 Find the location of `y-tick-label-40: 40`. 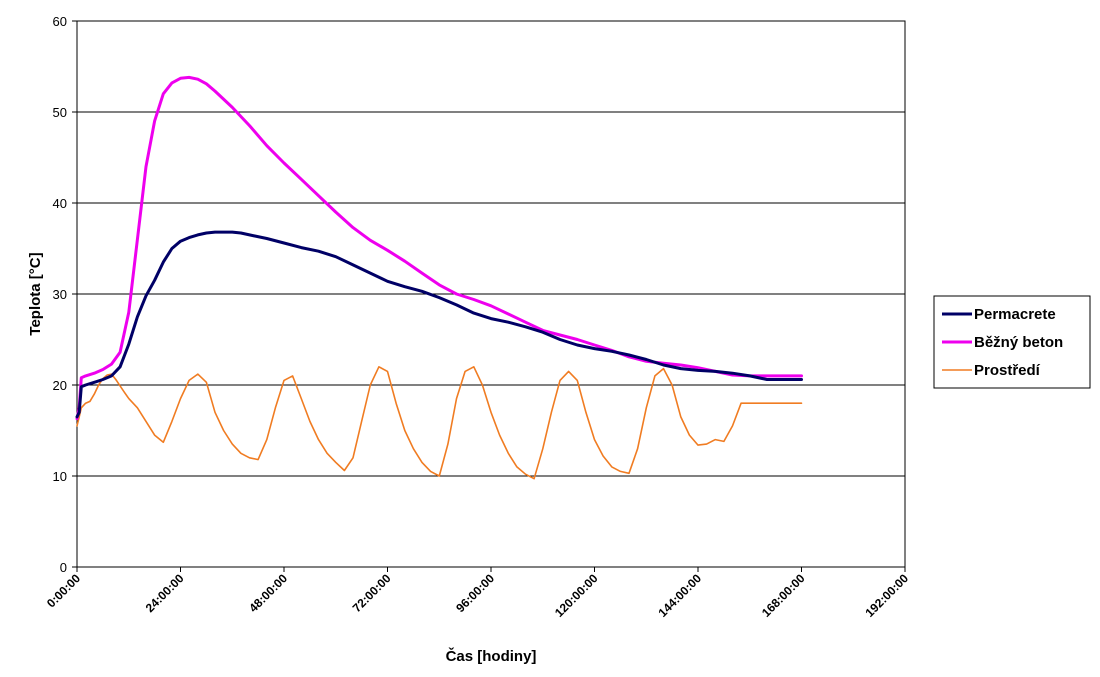

y-tick-label-40: 40 is located at coordinates (60, 203).